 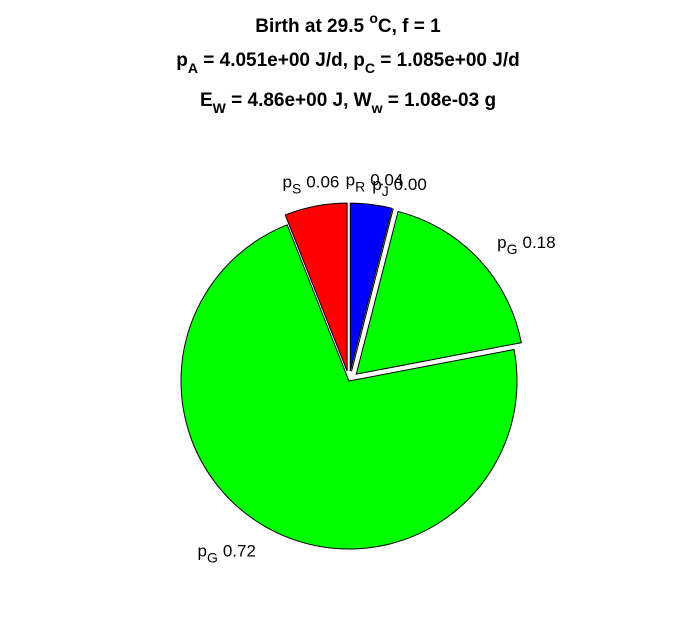 What do you see at coordinates (322, 181) in the screenshot?
I see `slice-label-value: 0.06` at bounding box center [322, 181].